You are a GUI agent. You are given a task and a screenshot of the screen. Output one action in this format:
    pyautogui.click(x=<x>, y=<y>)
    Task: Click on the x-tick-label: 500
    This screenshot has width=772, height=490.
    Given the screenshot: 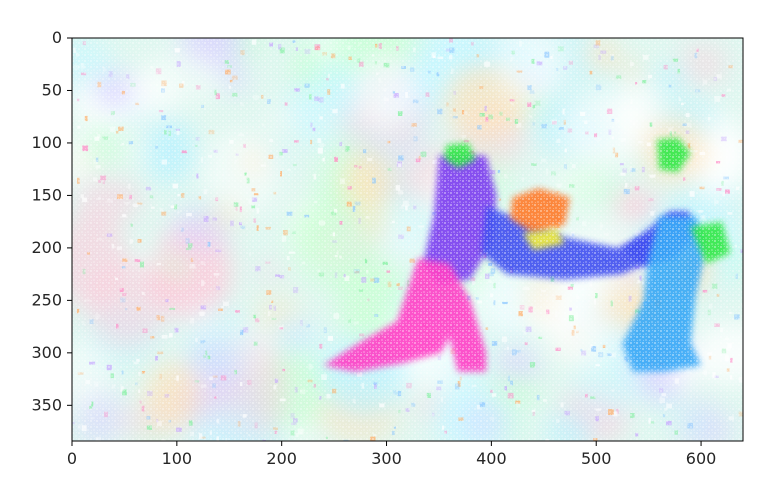 What is the action you would take?
    pyautogui.click(x=596, y=458)
    